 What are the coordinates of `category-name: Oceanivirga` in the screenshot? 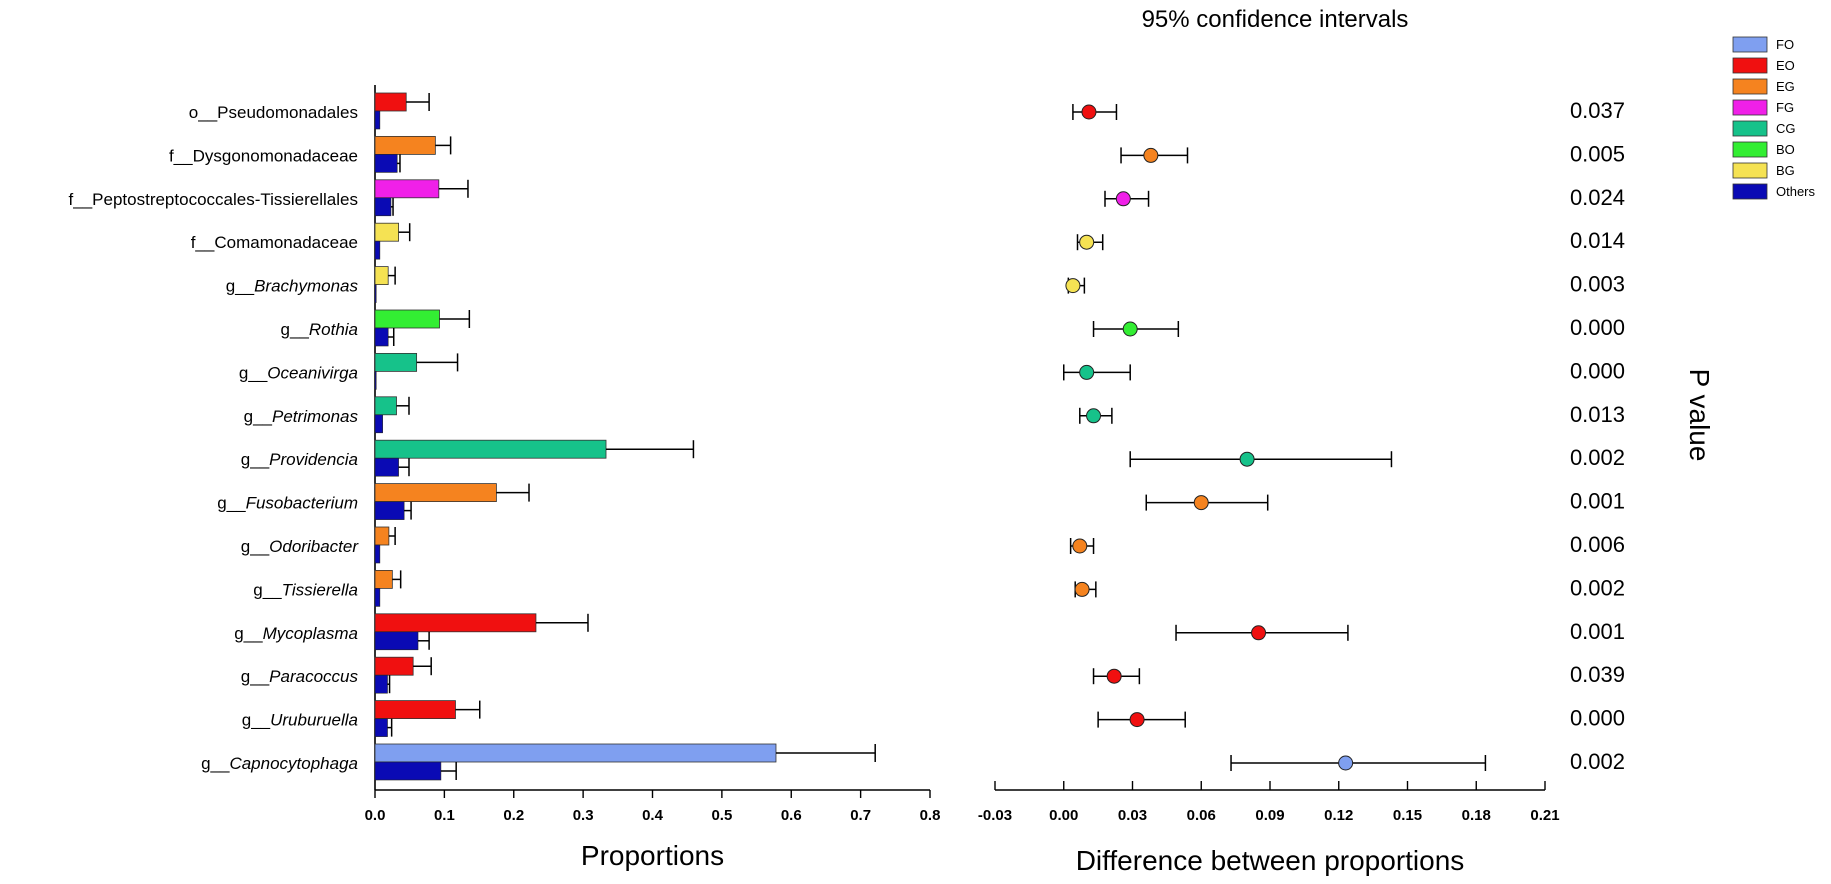 It's located at (312, 372).